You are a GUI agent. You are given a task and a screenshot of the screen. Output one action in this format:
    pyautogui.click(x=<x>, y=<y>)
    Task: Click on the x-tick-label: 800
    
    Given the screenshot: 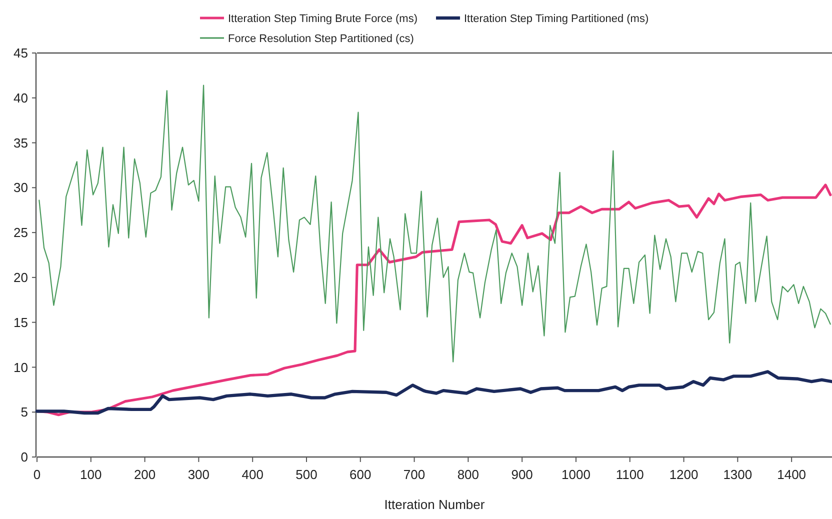 What is the action you would take?
    pyautogui.click(x=468, y=474)
    